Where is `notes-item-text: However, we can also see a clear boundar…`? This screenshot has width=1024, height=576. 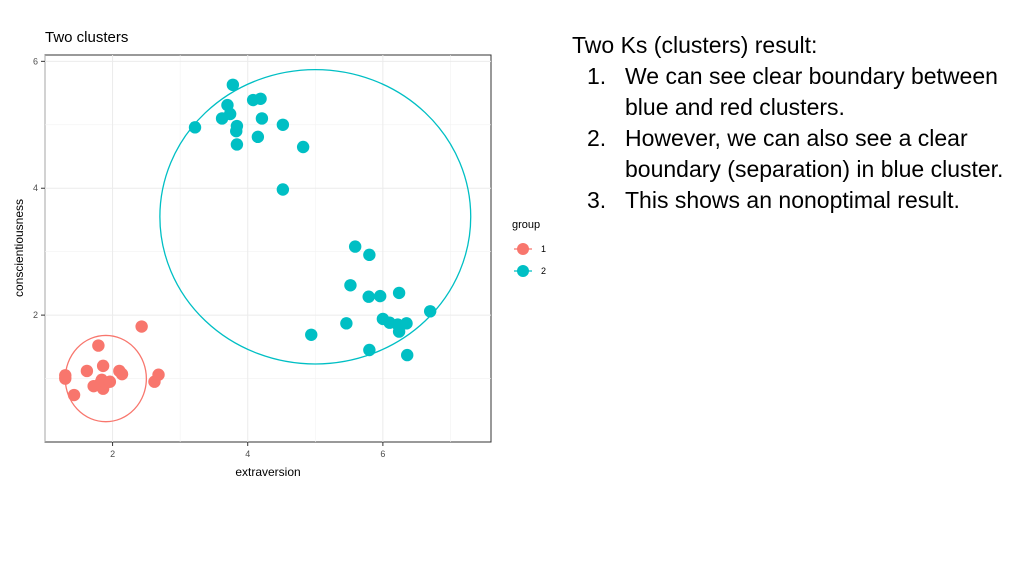 notes-item-text: However, we can also see a clear boundar… is located at coordinates (814, 153).